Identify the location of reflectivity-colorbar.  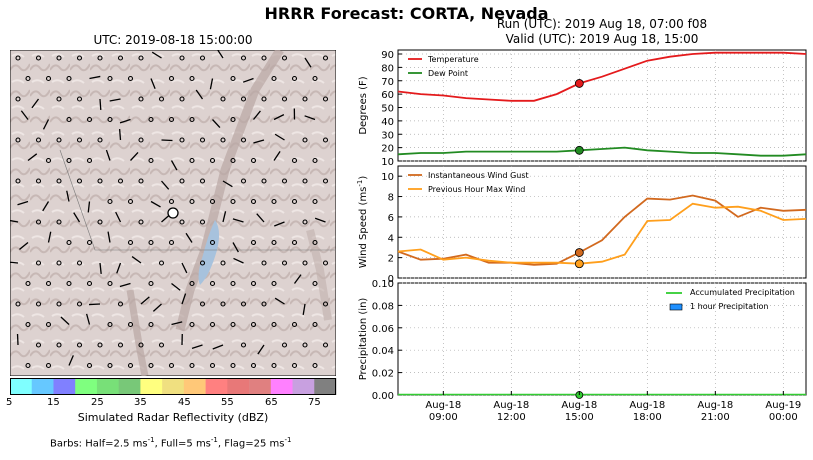
(173, 386).